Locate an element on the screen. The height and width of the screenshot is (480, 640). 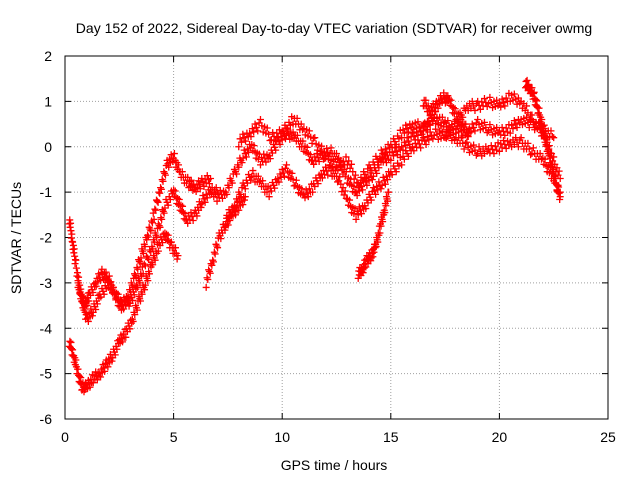
y-tick-label: 2 is located at coordinates (48, 56).